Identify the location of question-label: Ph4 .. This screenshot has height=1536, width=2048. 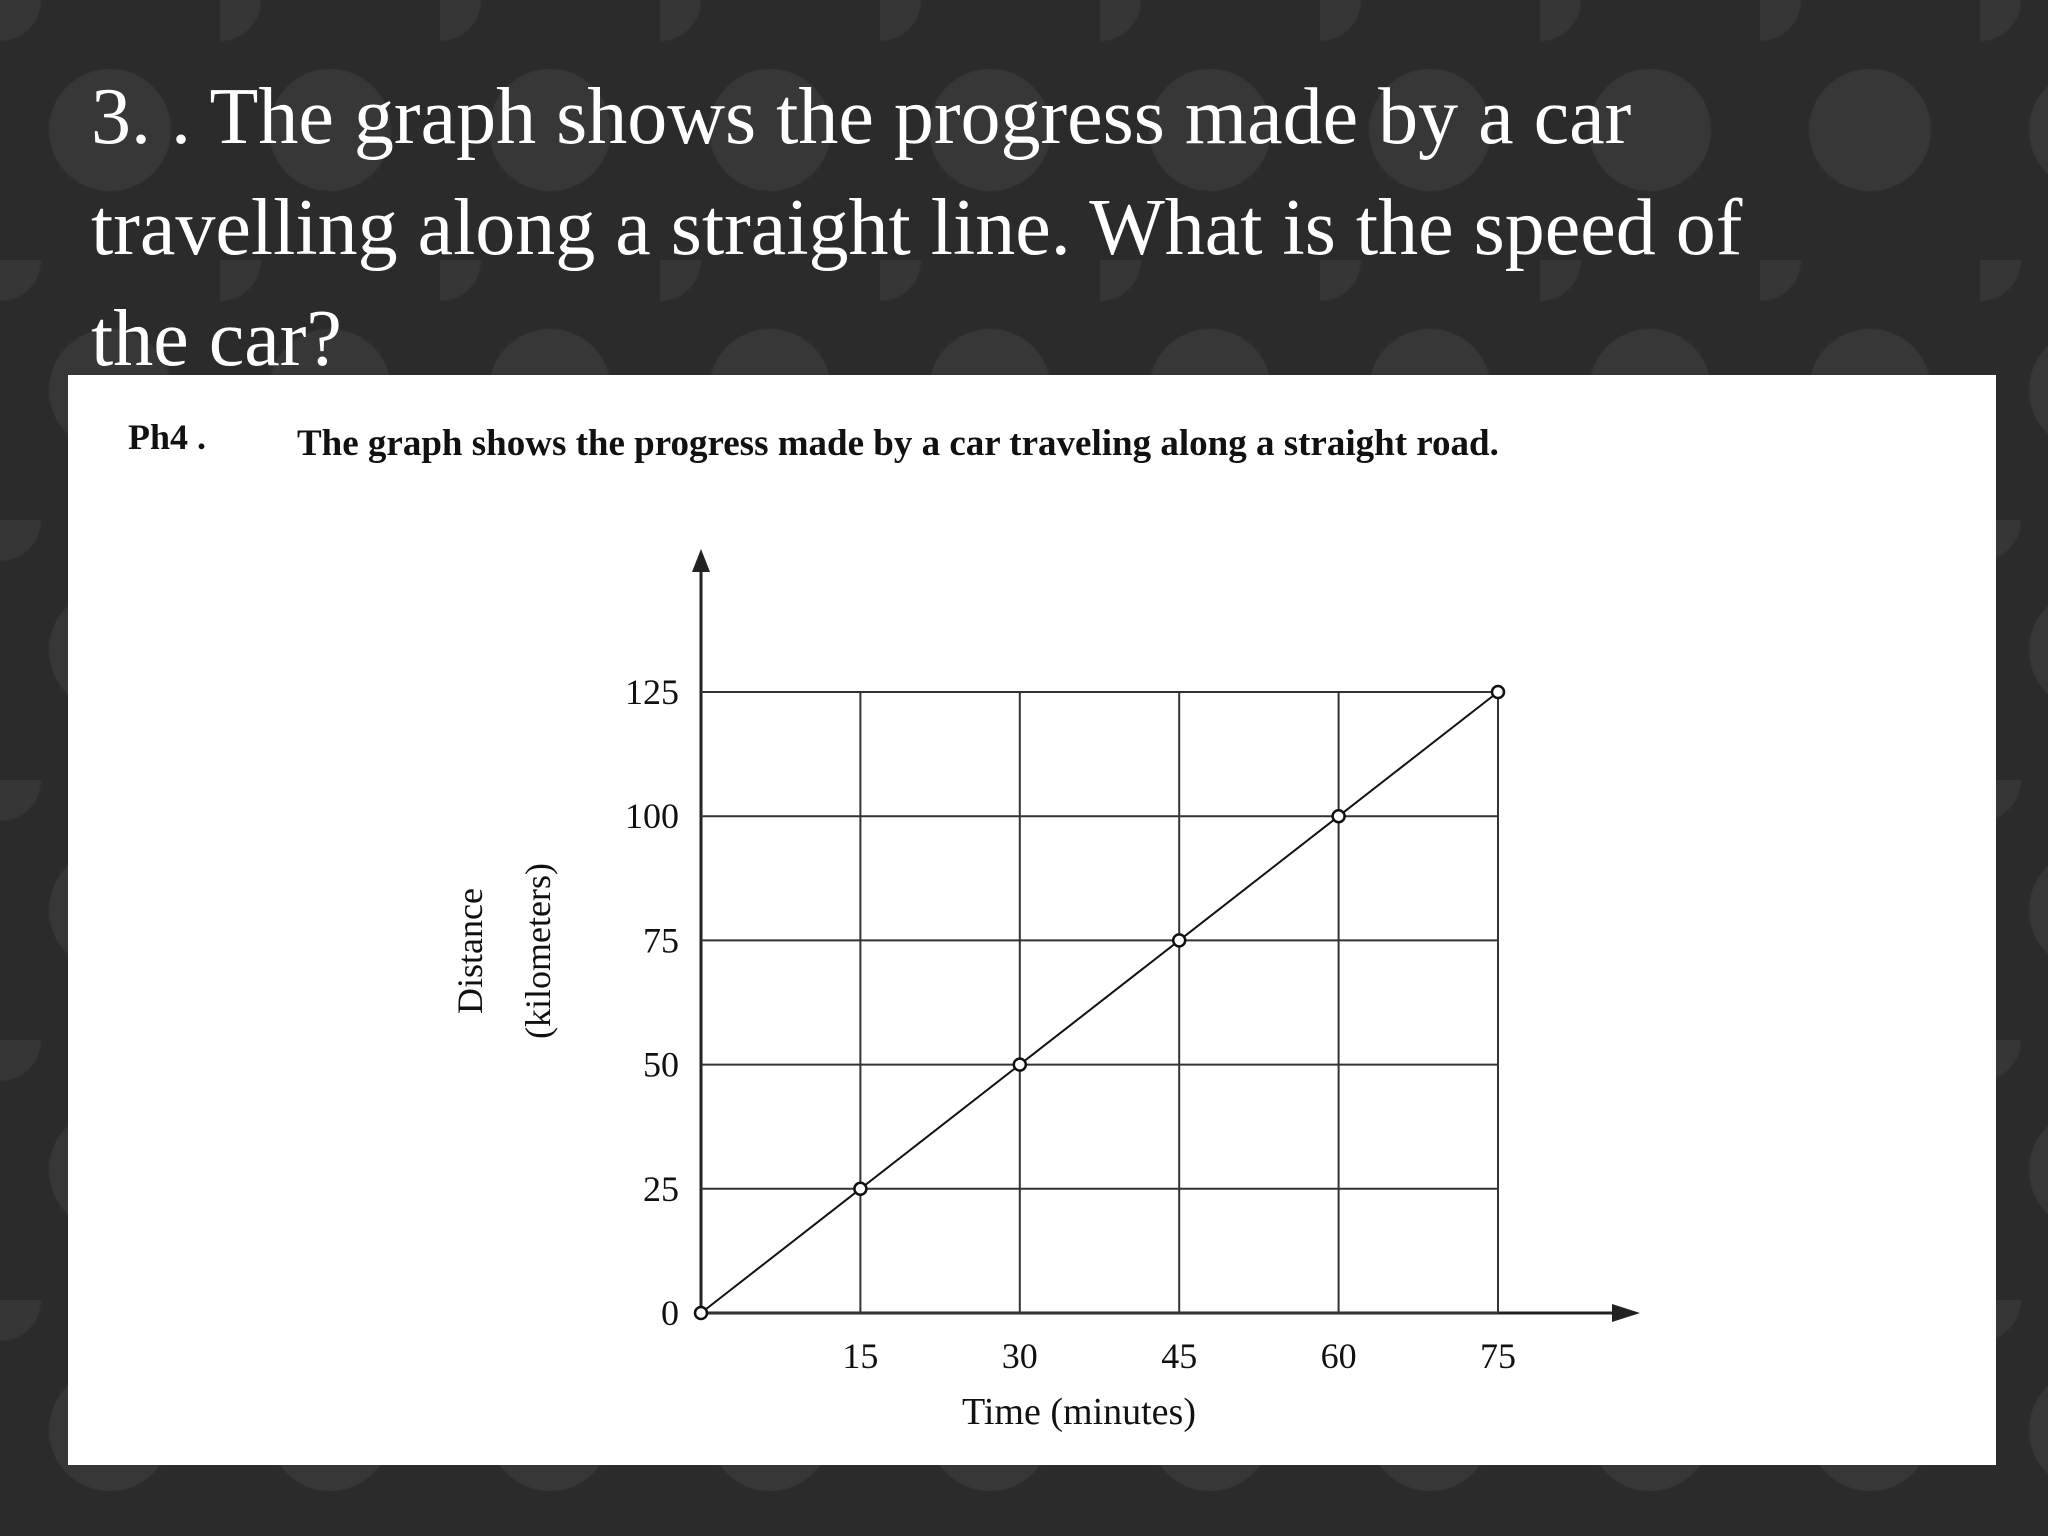
(167, 437).